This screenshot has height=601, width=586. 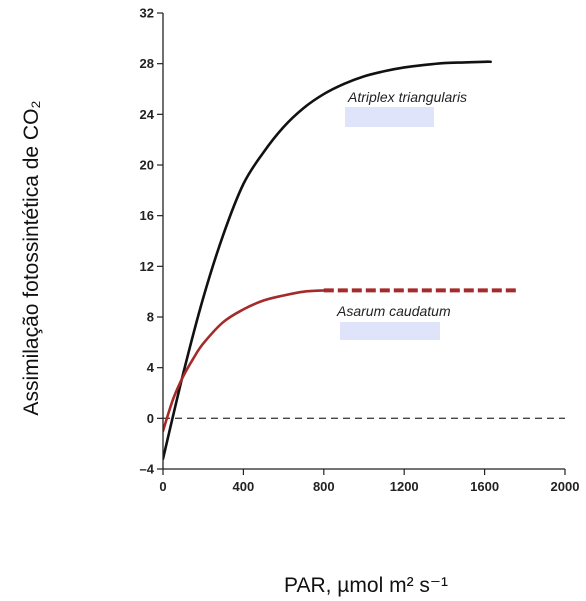 I want to click on x-tick-label: 0, so click(x=162, y=486).